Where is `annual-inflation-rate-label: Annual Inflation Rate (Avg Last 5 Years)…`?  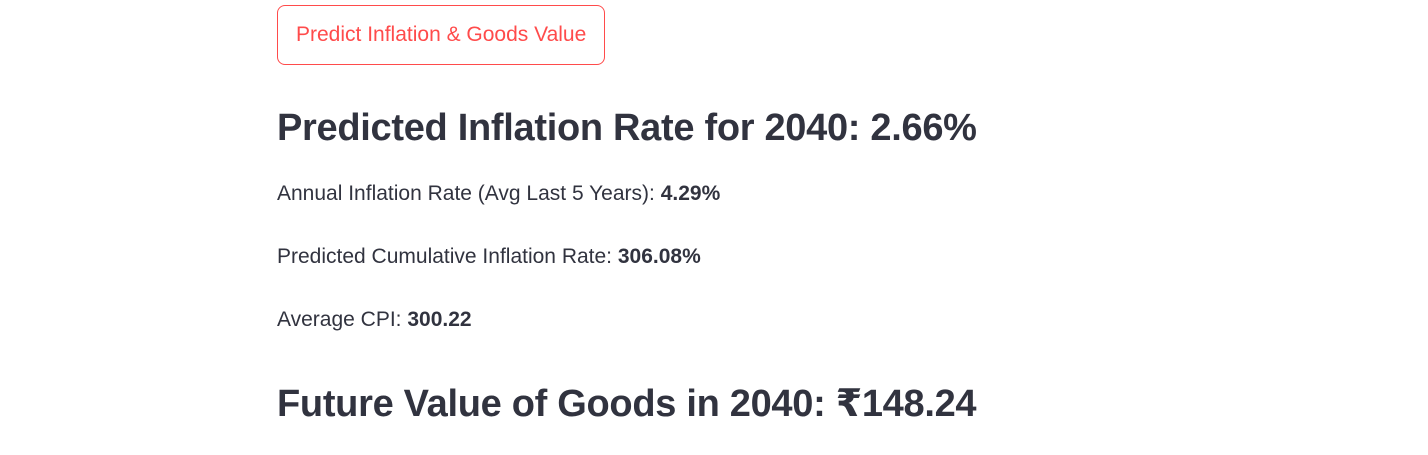
annual-inflation-rate-label: Annual Inflation Rate (Avg Last 5 Years)… is located at coordinates (469, 193).